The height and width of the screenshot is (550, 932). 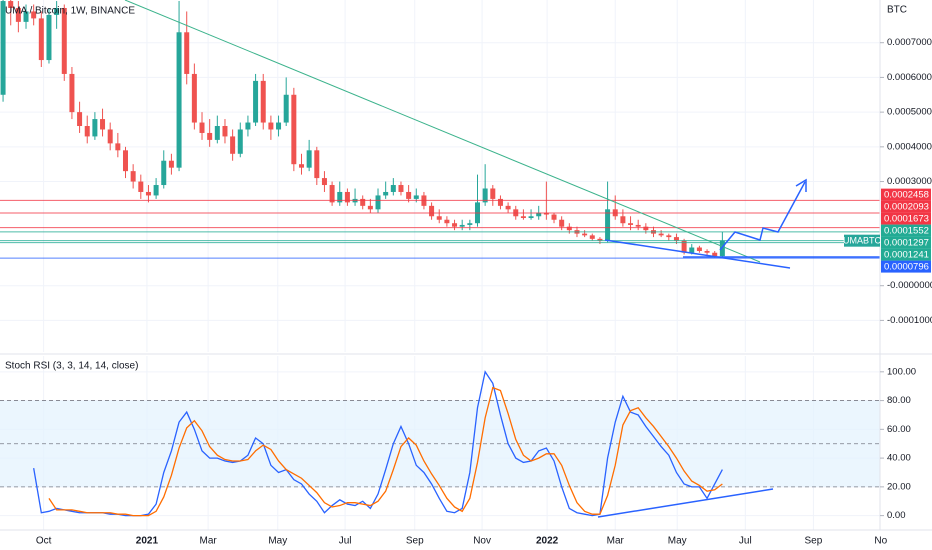 I want to click on projection-arrowhead, so click(x=801, y=185).